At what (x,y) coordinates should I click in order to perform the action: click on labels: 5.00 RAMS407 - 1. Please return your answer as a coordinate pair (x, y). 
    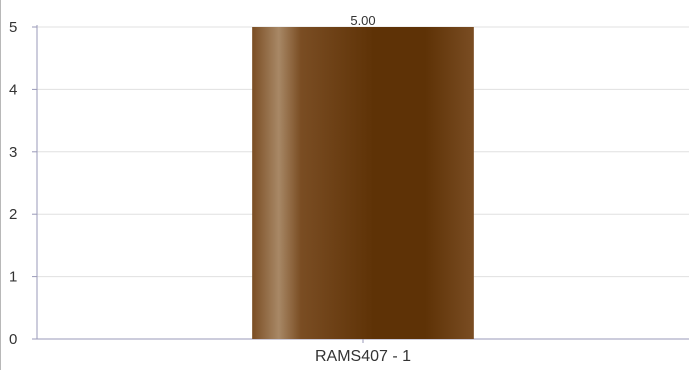
    Looking at the image, I should click on (363, 189).